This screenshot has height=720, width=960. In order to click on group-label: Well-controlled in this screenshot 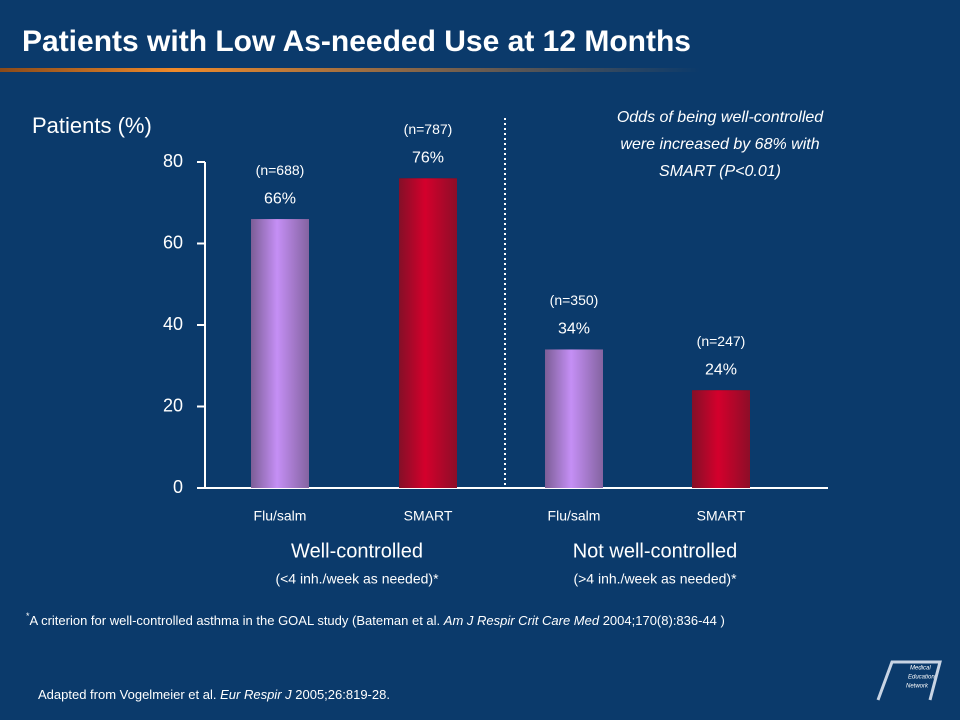, I will do `click(357, 551)`.